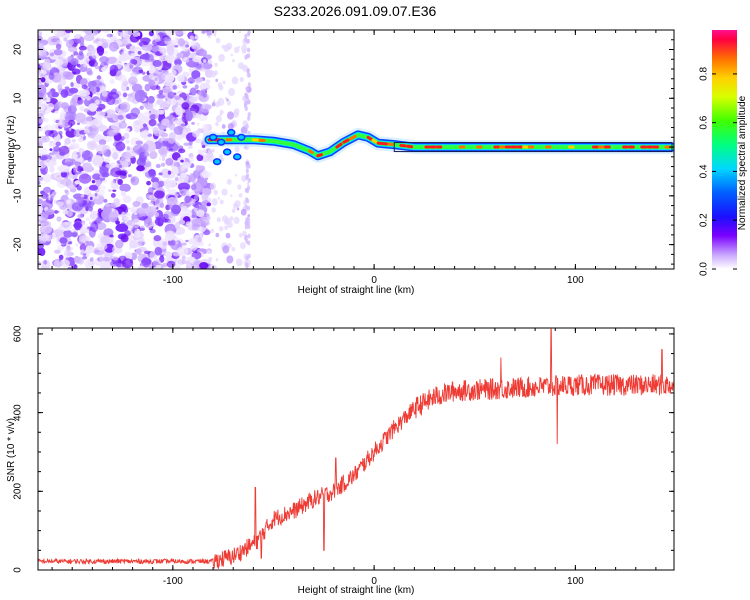 The height and width of the screenshot is (600, 750). I want to click on colorbar-tick-label: 0.8, so click(704, 74).